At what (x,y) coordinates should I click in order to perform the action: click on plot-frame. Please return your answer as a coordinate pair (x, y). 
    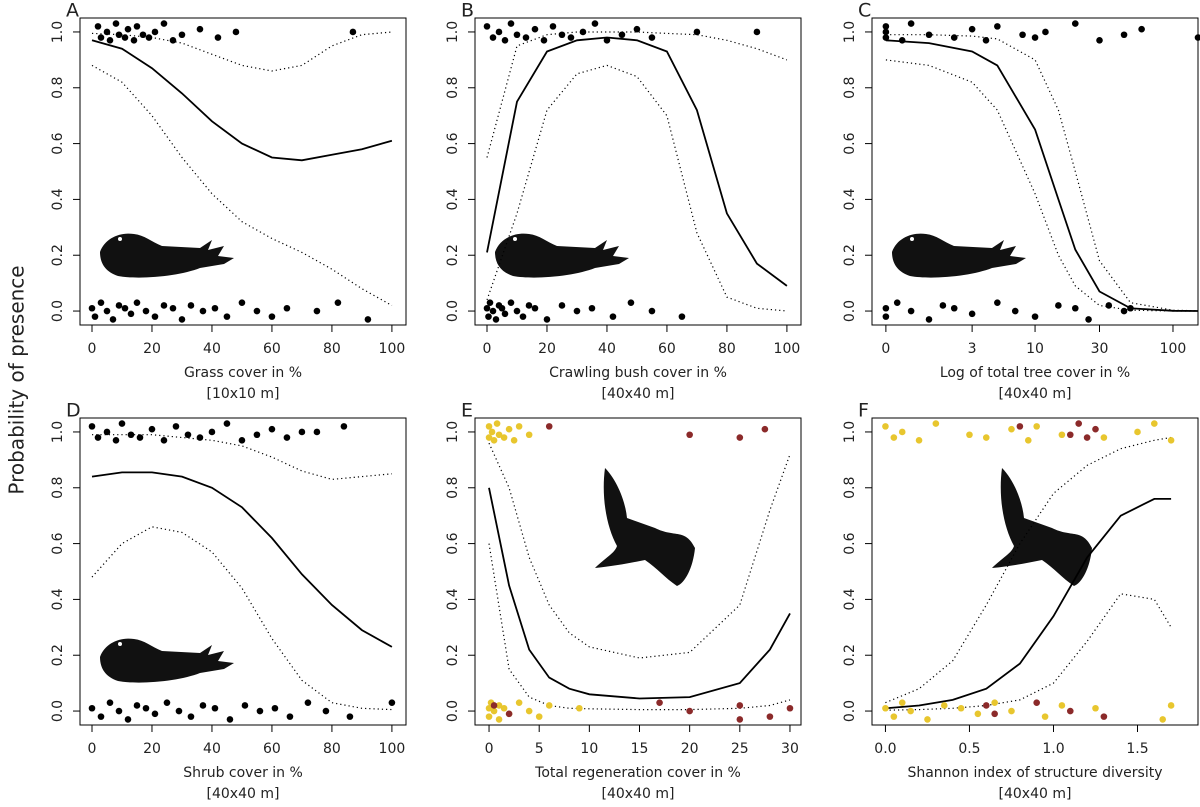
    Looking at the image, I should click on (638, 171).